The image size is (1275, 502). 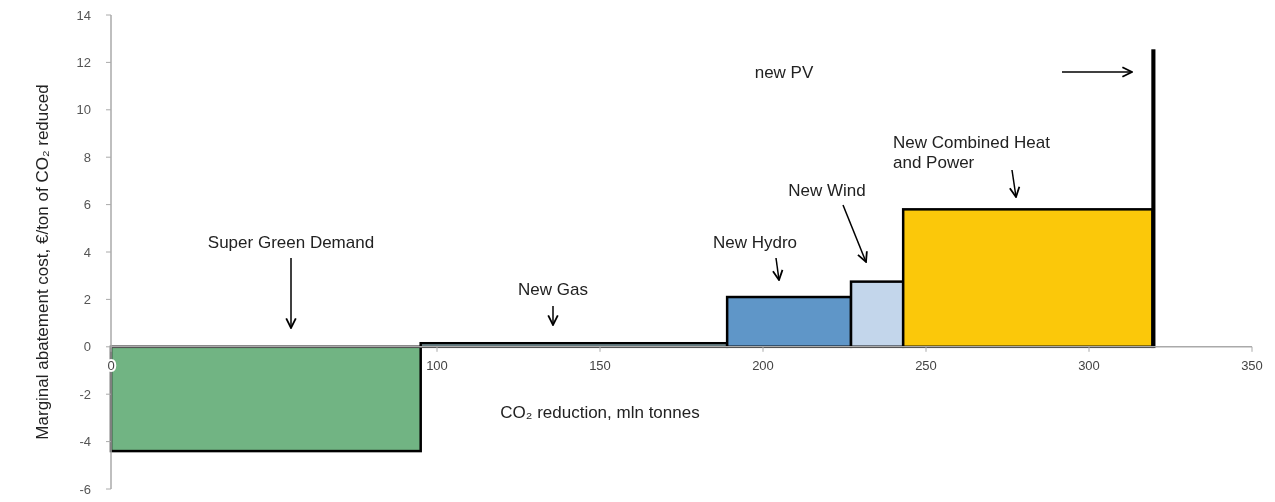 I want to click on y-tick-label: 4, so click(x=87, y=252).